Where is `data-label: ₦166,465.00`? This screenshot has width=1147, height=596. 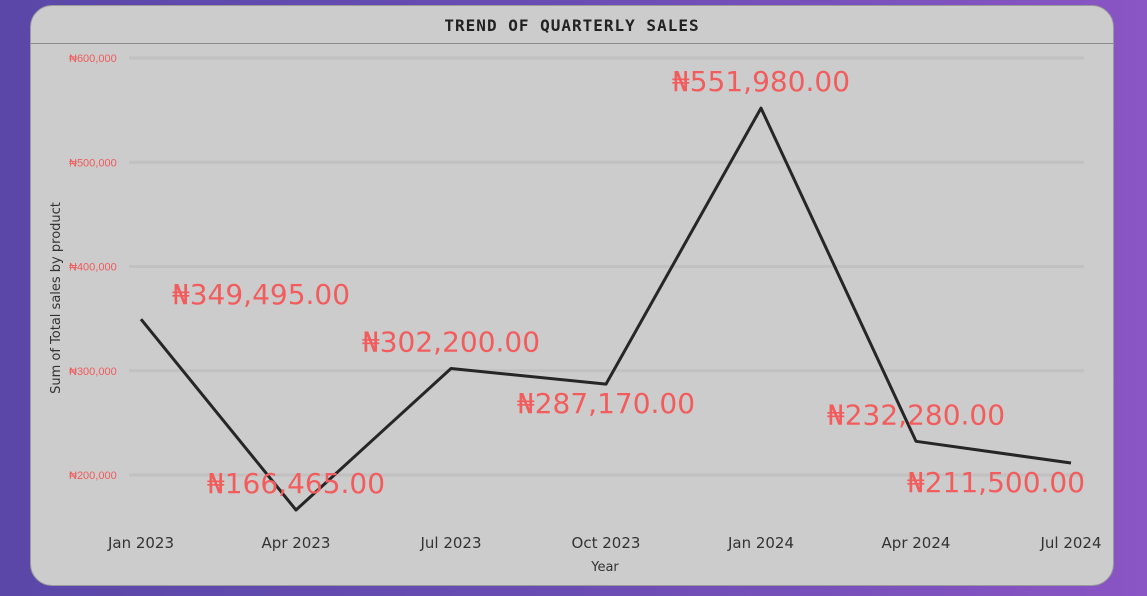 data-label: ₦166,465.00 is located at coordinates (296, 483).